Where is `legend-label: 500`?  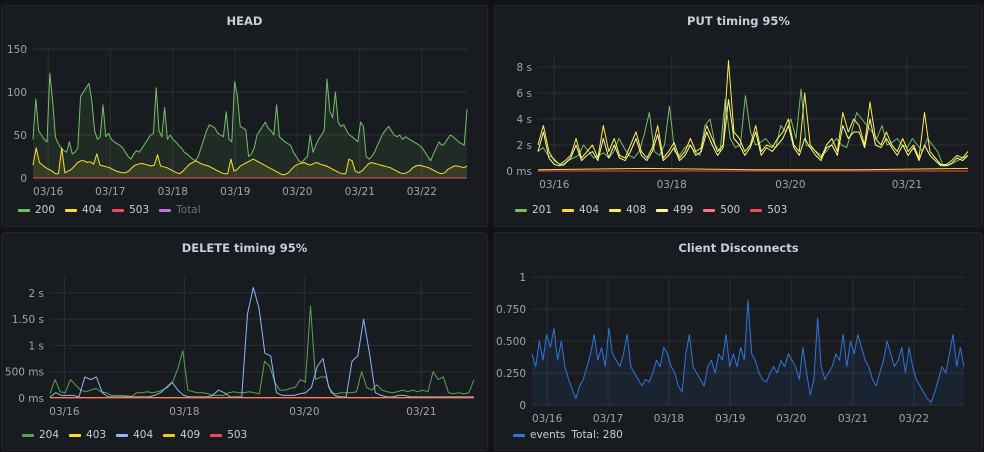 legend-label: 500 is located at coordinates (730, 210).